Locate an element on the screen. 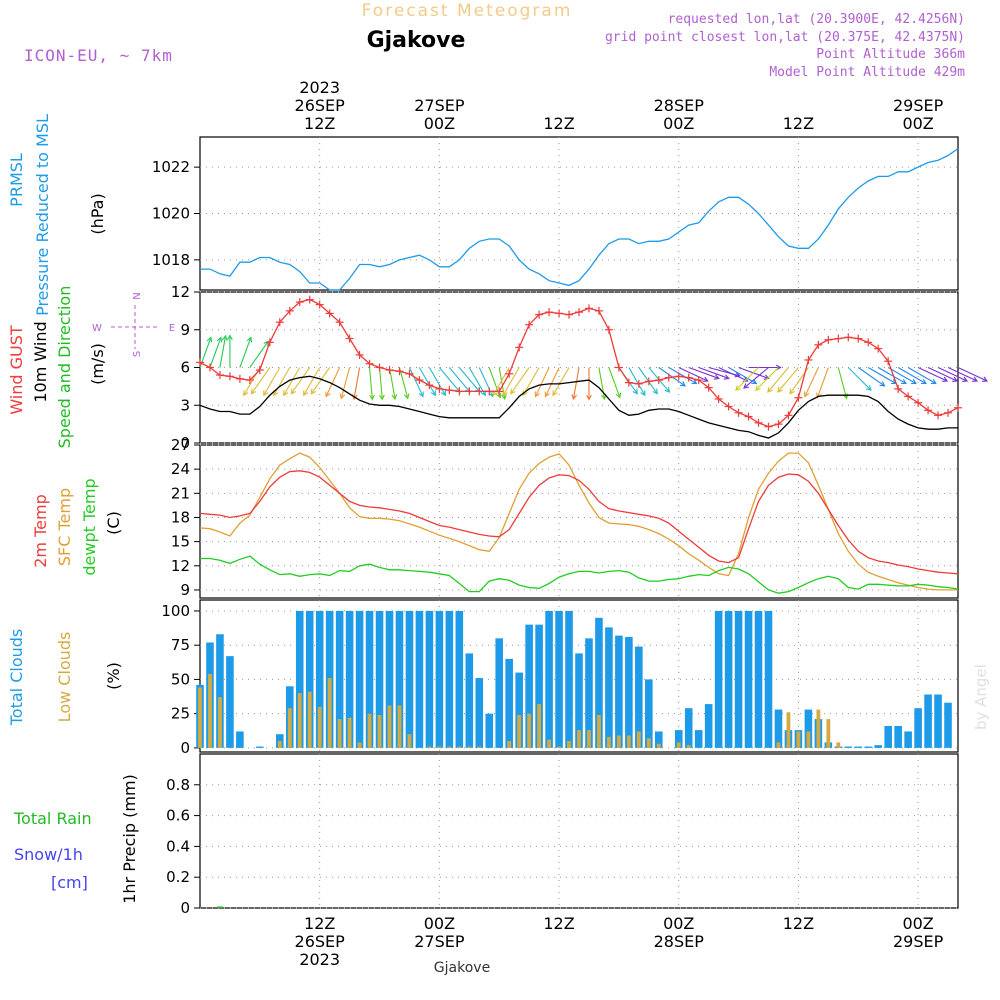 This screenshot has width=1000, height=1000. panel-label: 1hr Precip (mm) is located at coordinates (129, 839).